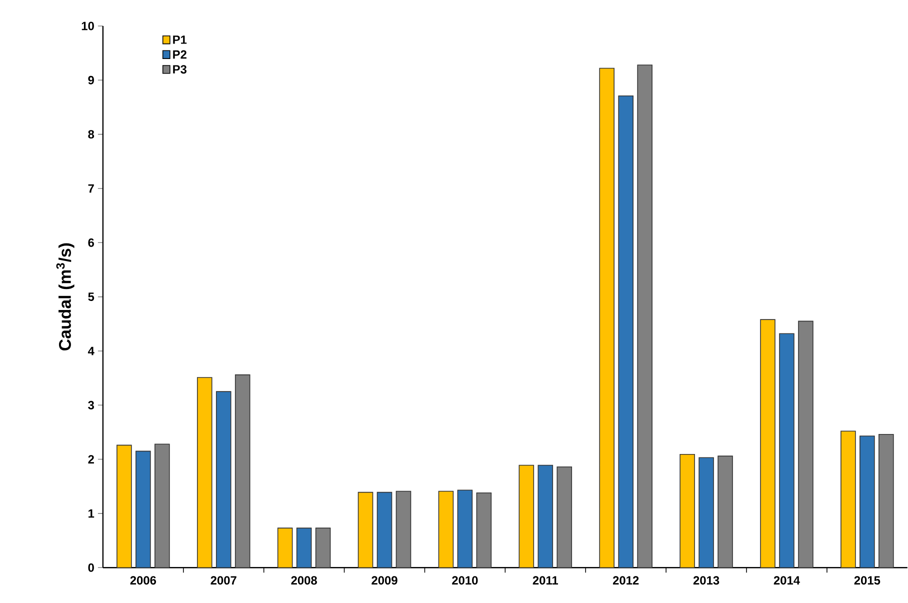 The height and width of the screenshot is (603, 908). What do you see at coordinates (91, 134) in the screenshot?
I see `y-tick-label: 8` at bounding box center [91, 134].